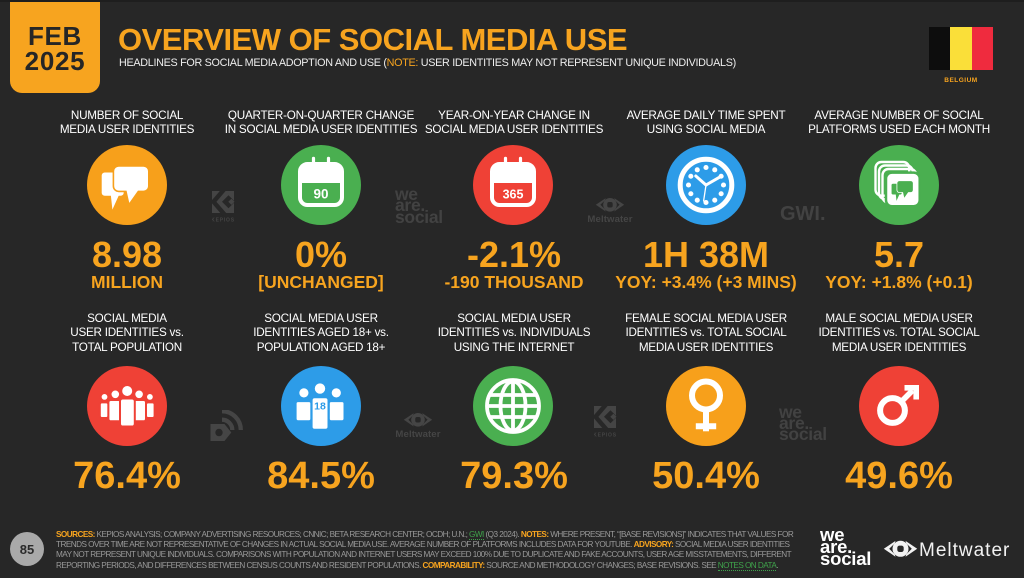 Image resolution: width=1024 pixels, height=578 pixels. I want to click on svg-text: 90, so click(320, 194).